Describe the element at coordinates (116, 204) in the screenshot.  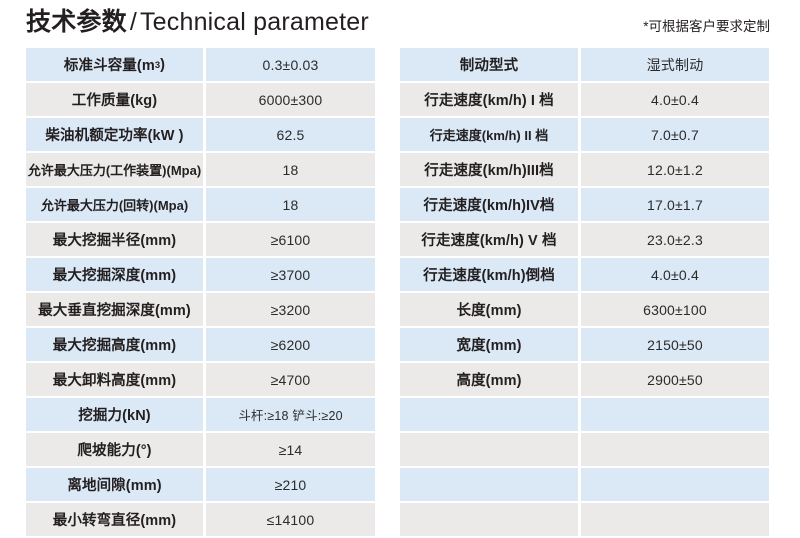
I see `spec-label: 允许最大压力(回转)(Mpa)` at that location.